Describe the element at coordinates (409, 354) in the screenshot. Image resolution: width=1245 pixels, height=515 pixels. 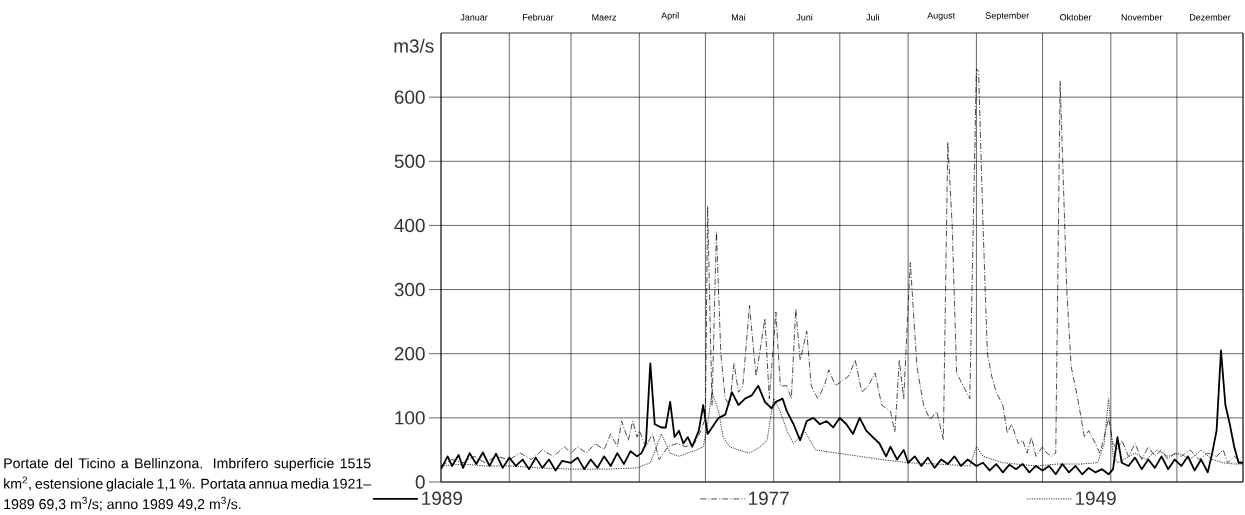
I see `y-tick-label: 200` at that location.